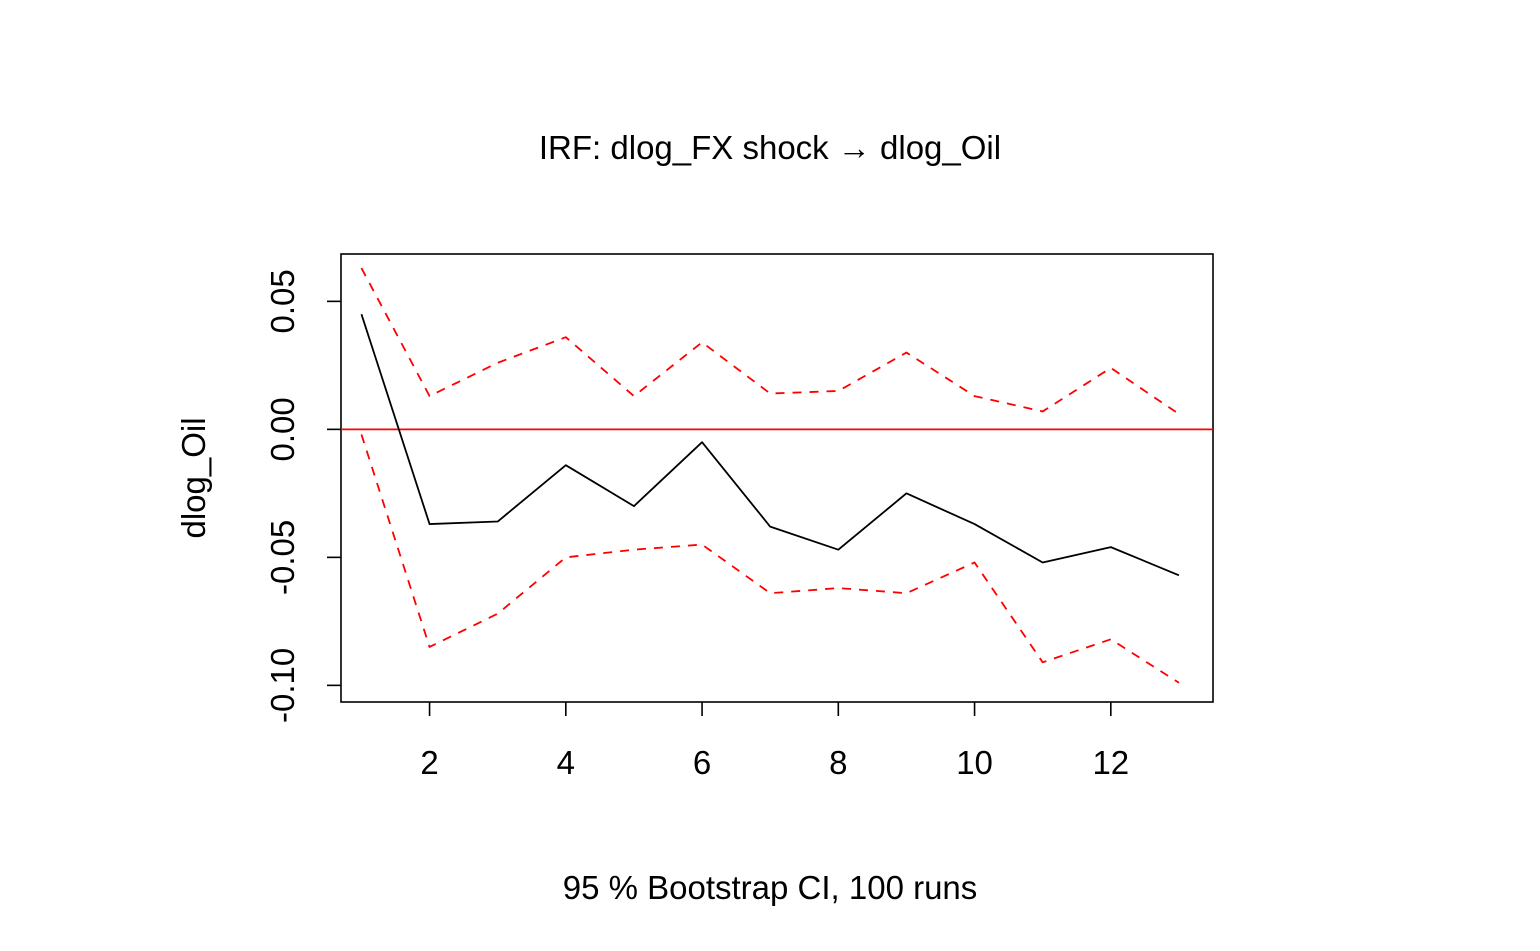 This screenshot has width=1540, height=951. I want to click on x-tick-label-10: 10, so click(974, 762).